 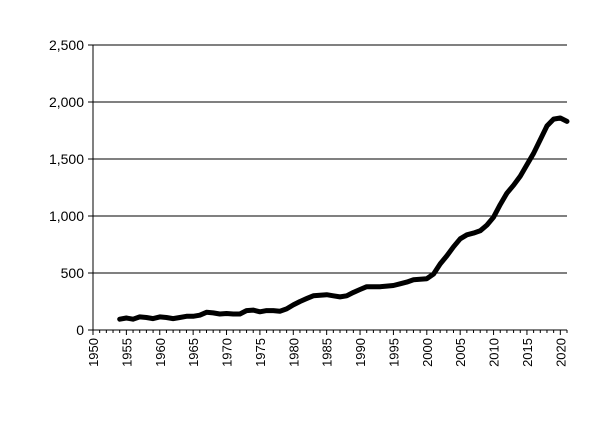 I want to click on y-tick-label: 2,500, so click(x=66, y=45).